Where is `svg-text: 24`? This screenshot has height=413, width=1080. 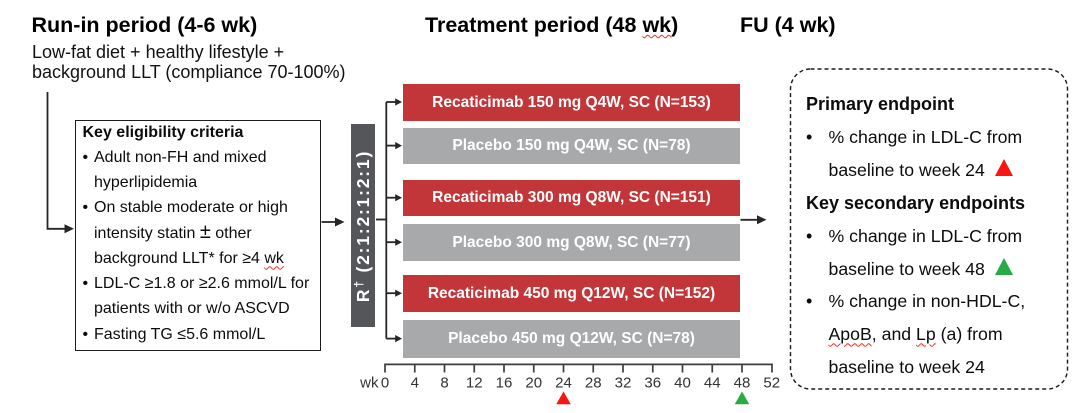
svg-text: 24 is located at coordinates (563, 382).